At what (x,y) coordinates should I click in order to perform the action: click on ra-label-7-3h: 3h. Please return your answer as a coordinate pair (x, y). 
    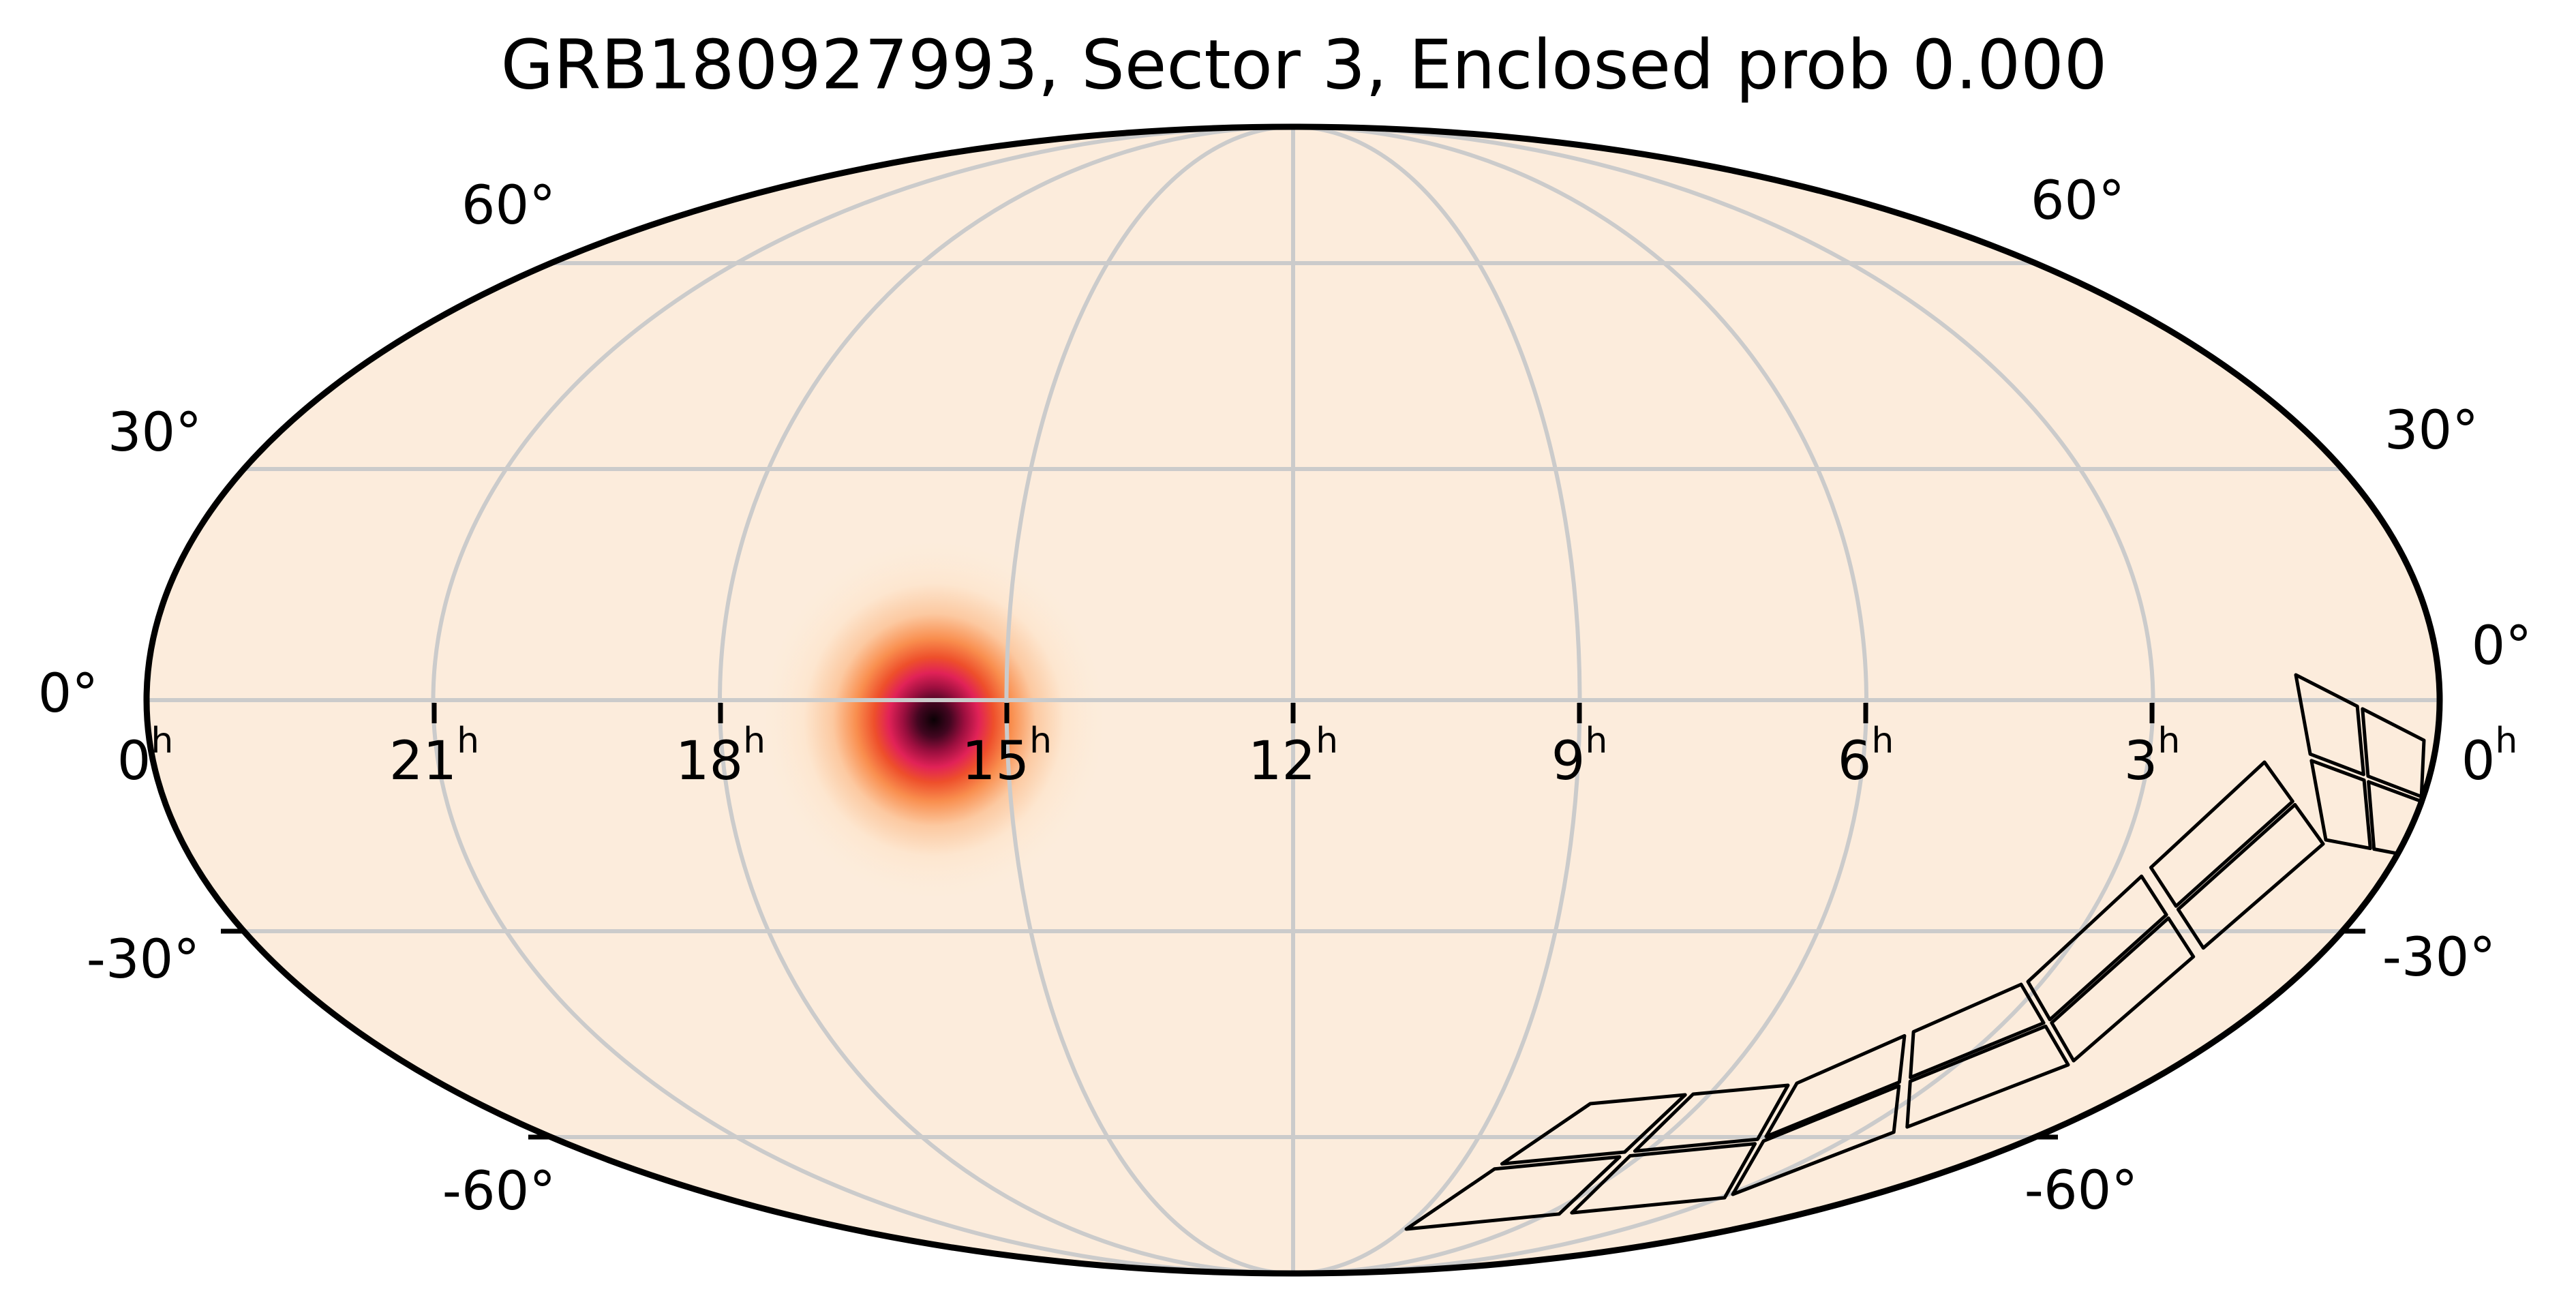
    Looking at the image, I should click on (2152, 756).